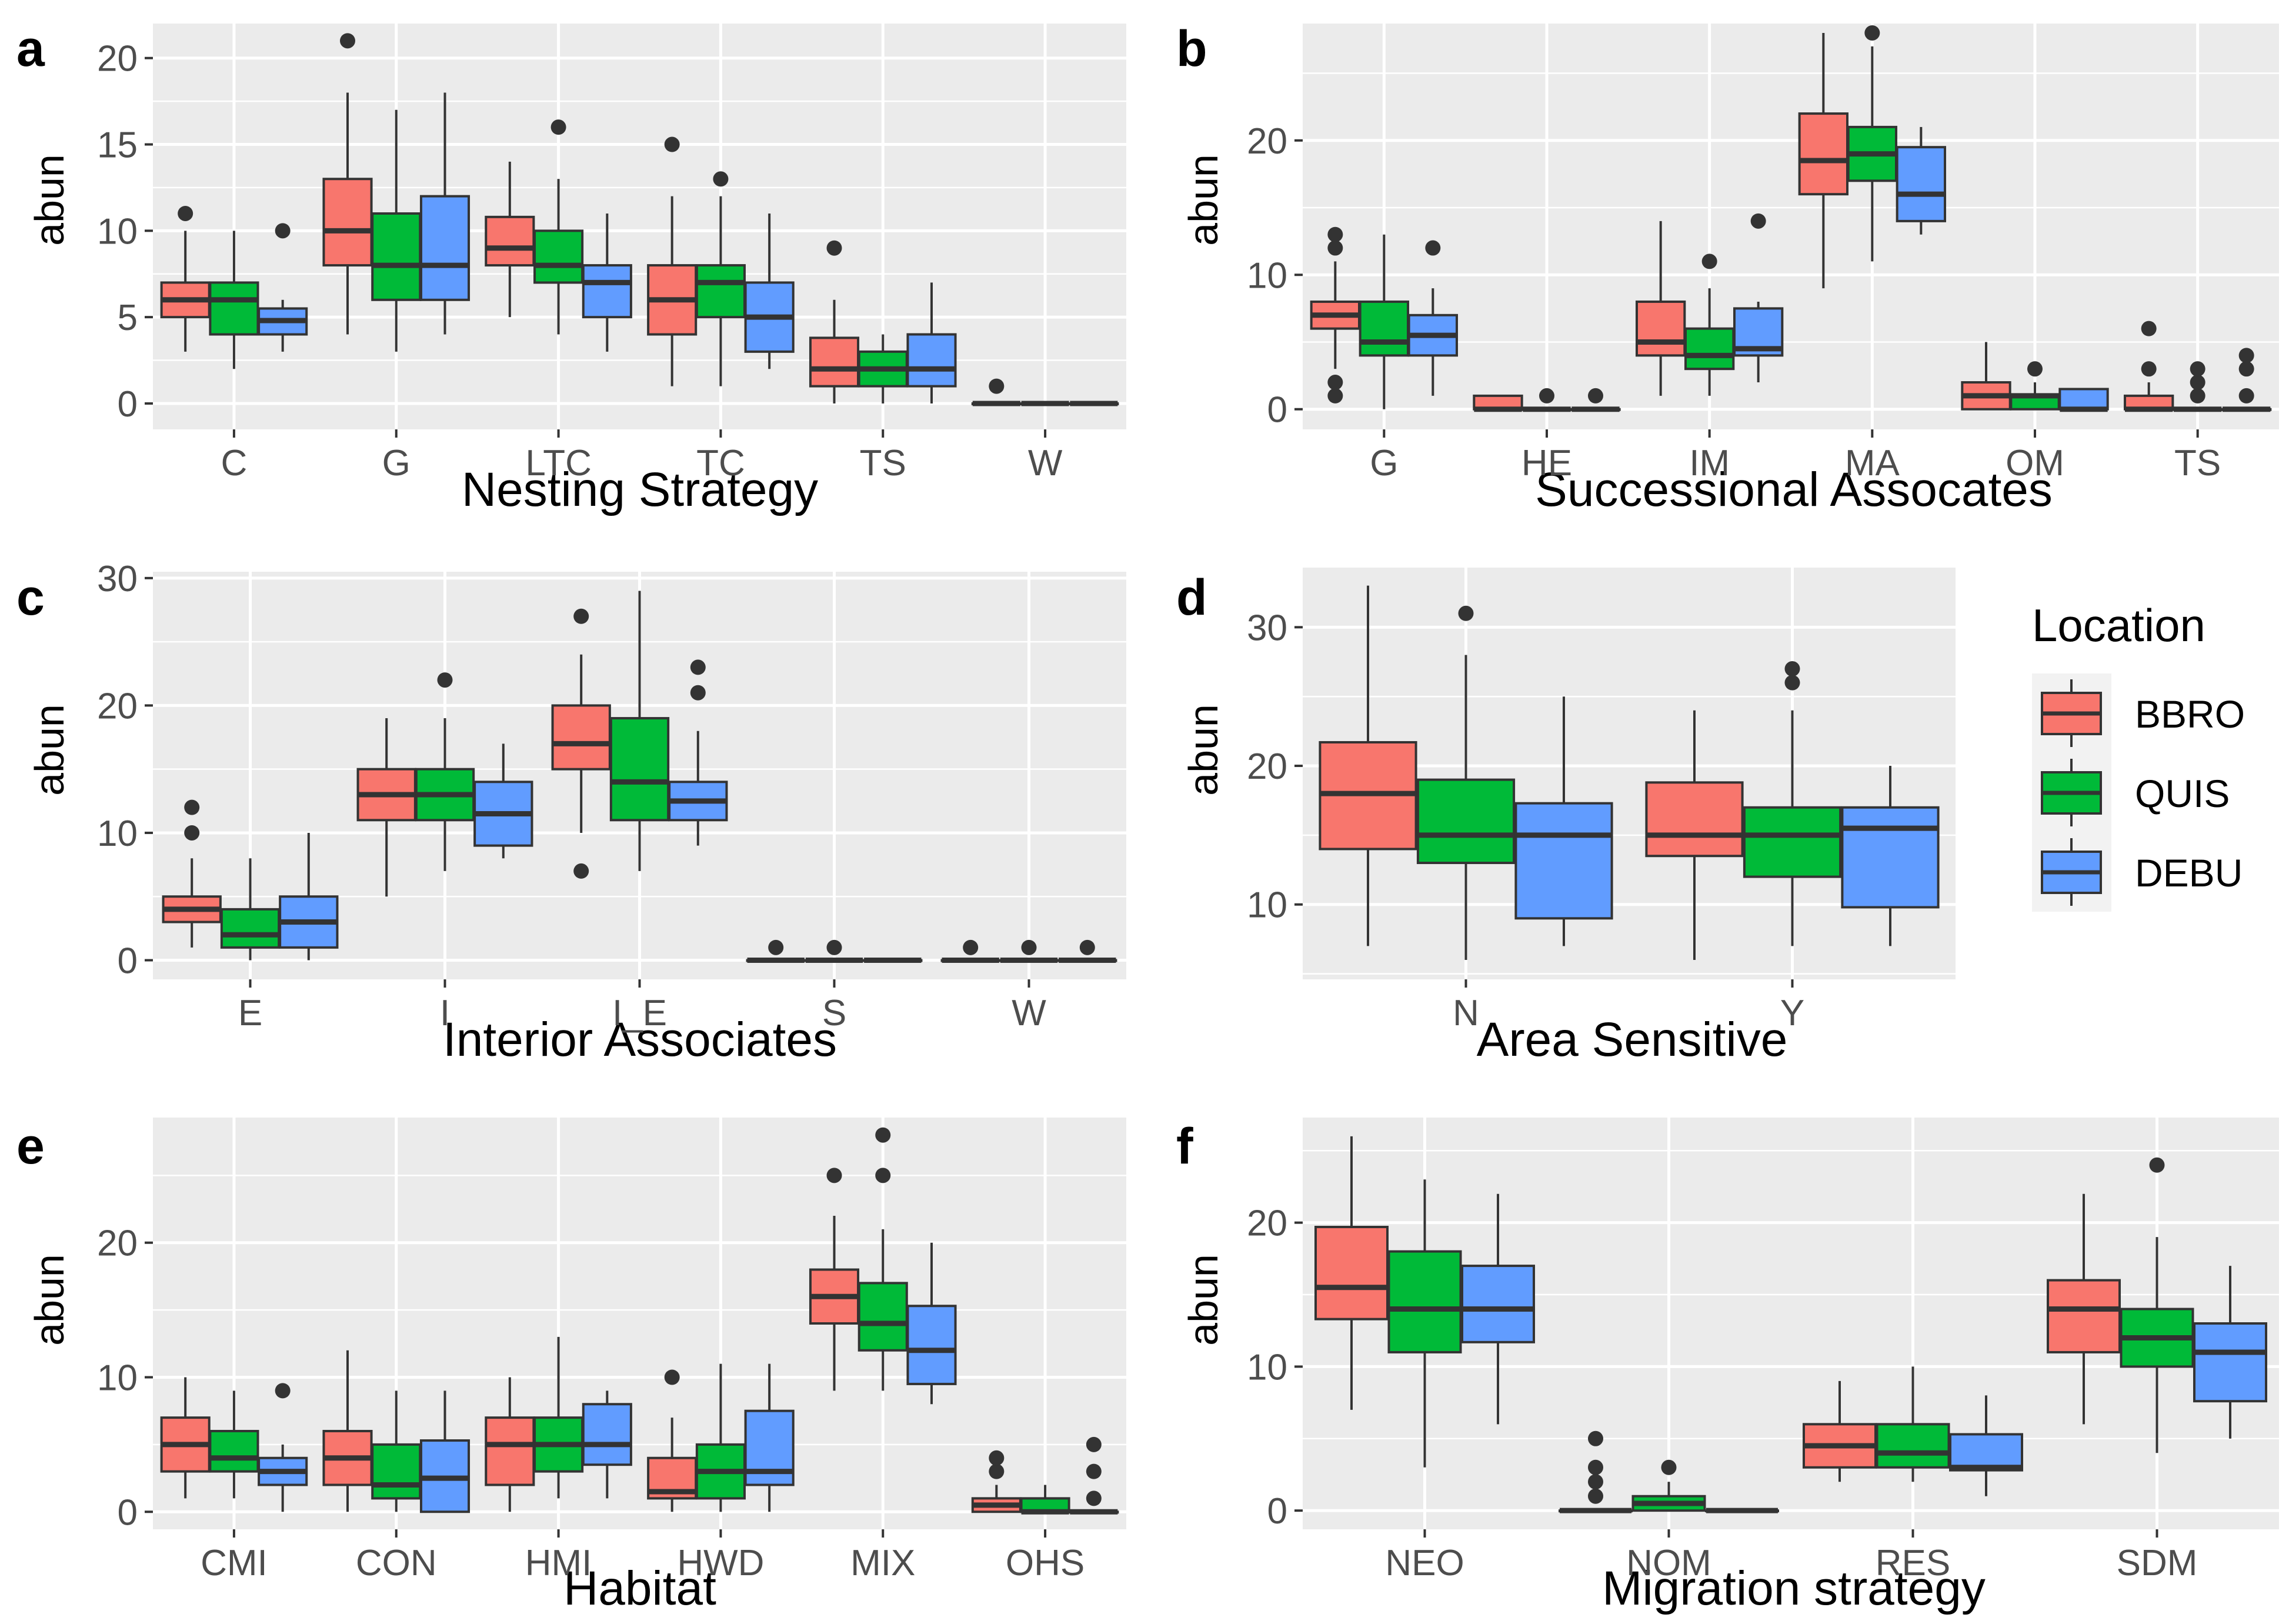  What do you see at coordinates (309, 896) in the screenshot?
I see `box-c-e-debu` at bounding box center [309, 896].